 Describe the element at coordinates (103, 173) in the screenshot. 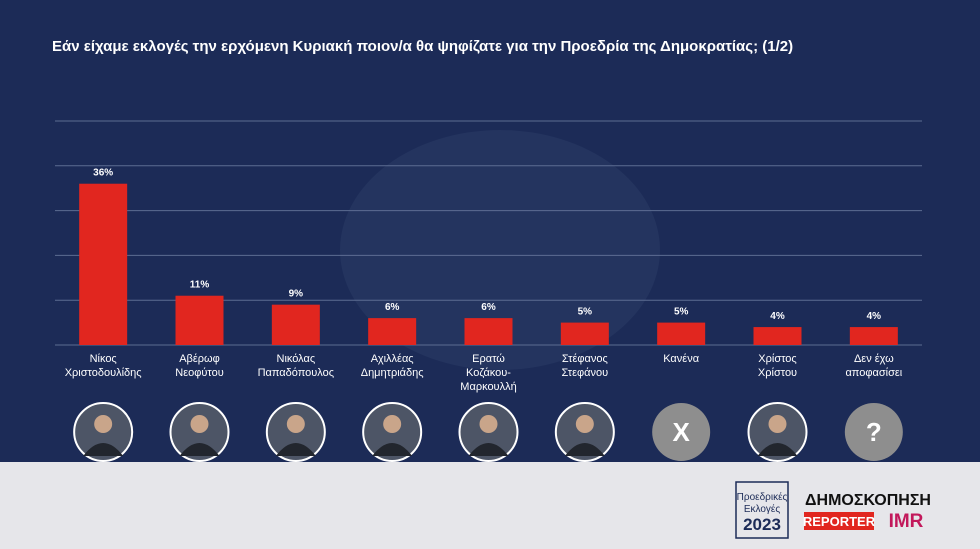

I see `value-label: 36%` at that location.